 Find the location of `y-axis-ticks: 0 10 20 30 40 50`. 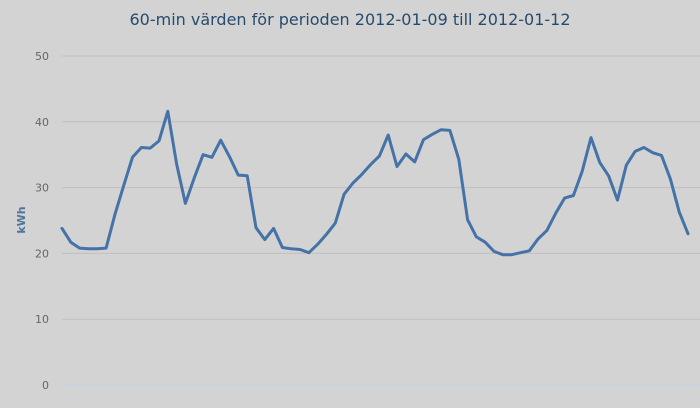

y-axis-ticks: 0 10 20 30 40 50 is located at coordinates (42, 221).